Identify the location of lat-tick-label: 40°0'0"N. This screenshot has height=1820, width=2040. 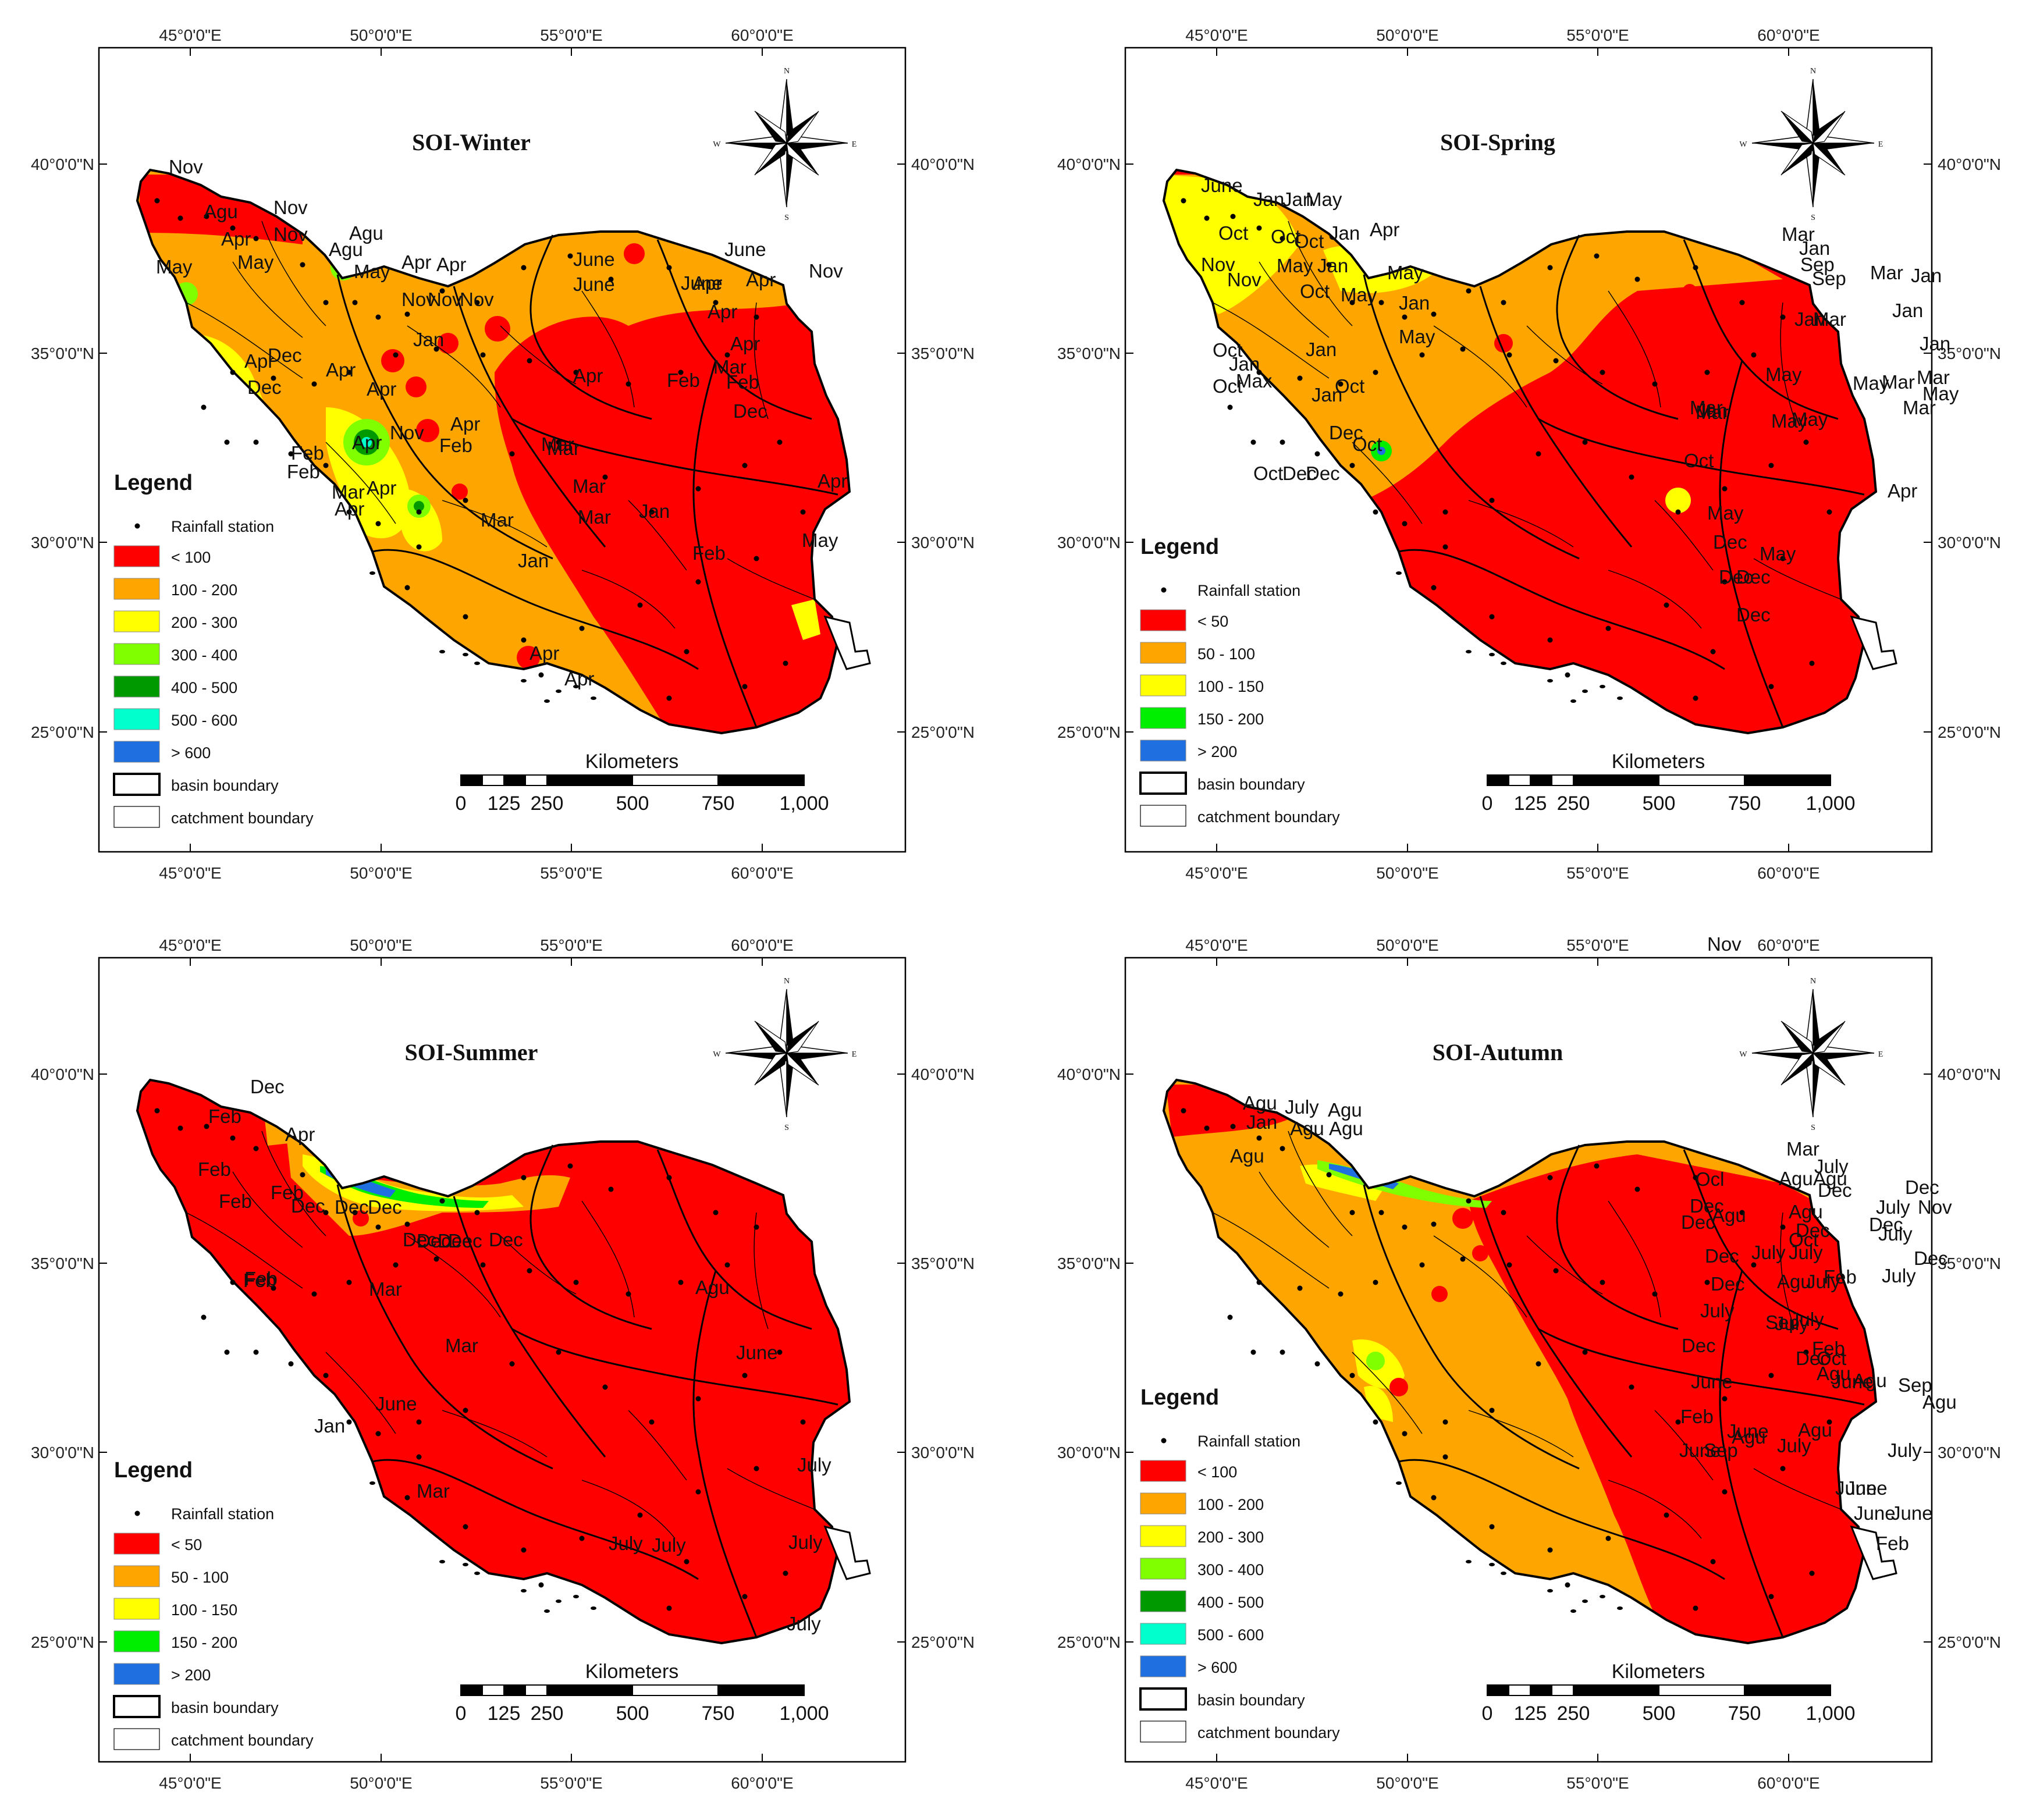
(1089, 164).